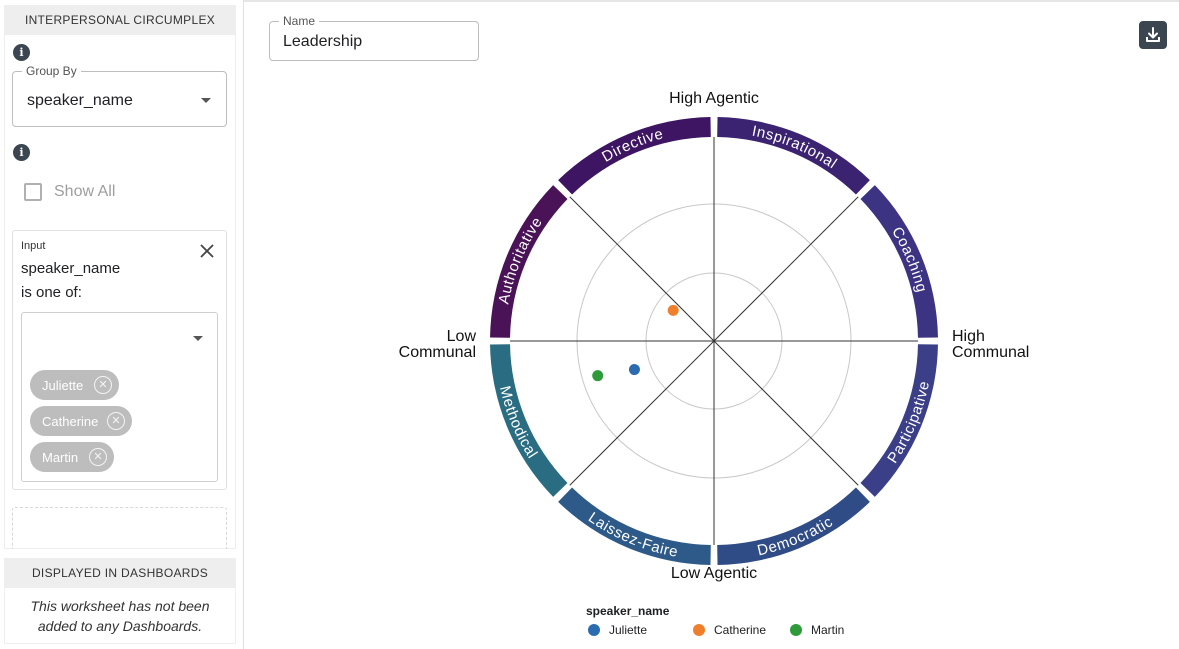 The width and height of the screenshot is (1179, 649). I want to click on segment-authoritative, so click(529, 261).